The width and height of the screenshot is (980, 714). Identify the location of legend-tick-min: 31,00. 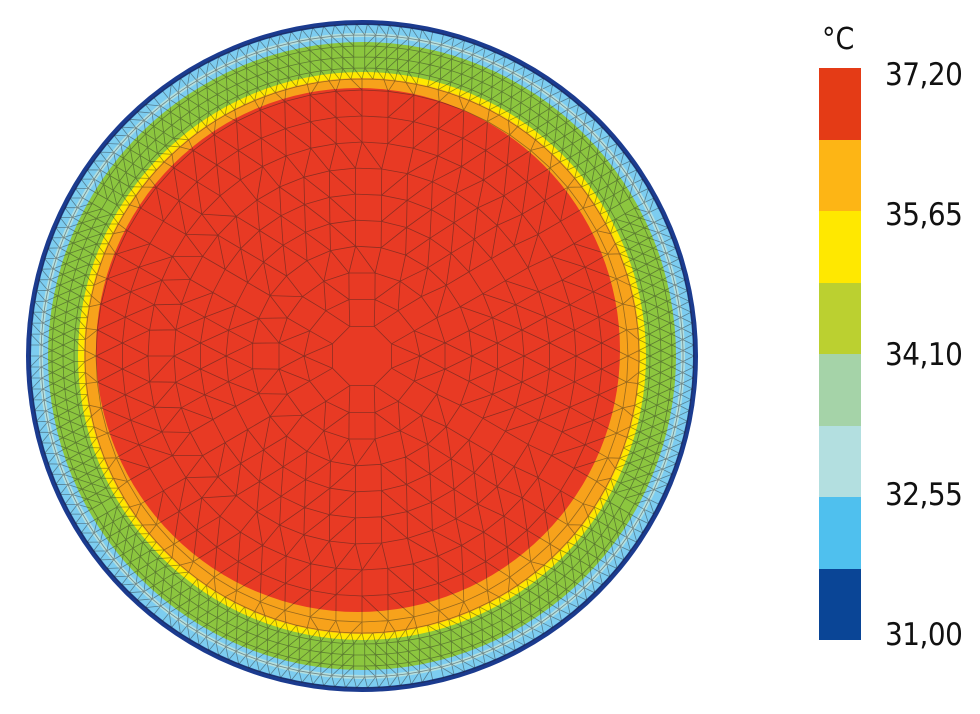
(924, 635).